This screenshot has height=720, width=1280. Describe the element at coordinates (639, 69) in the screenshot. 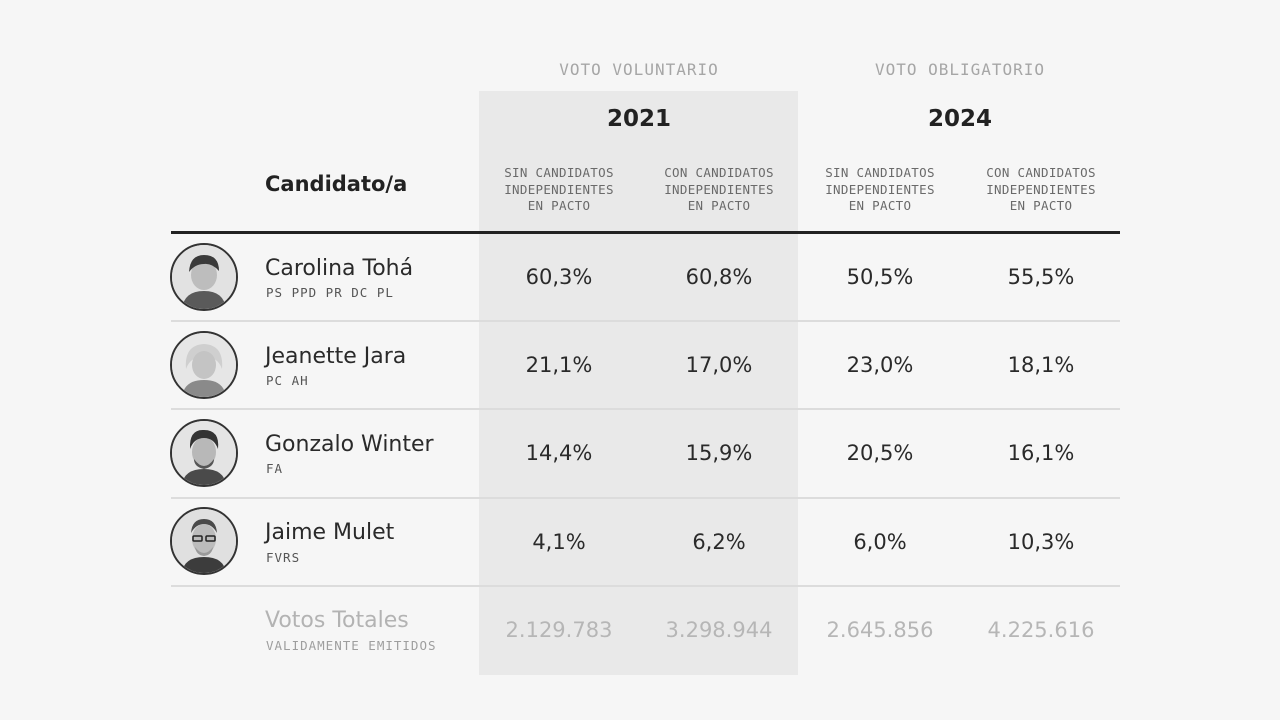

I see `group-label-voluntario: VOTO VOLUNTARIO` at that location.